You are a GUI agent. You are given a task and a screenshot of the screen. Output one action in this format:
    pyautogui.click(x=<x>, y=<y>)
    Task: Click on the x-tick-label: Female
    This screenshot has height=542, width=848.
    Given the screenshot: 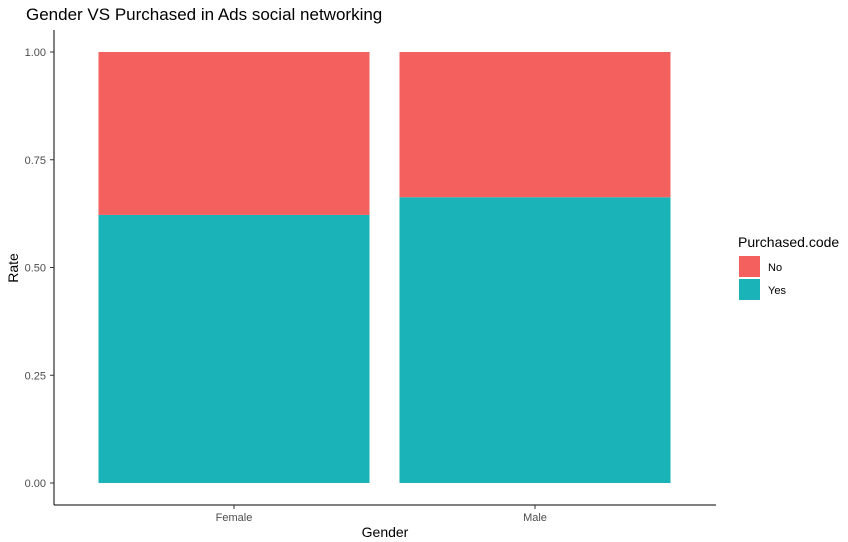 What is the action you would take?
    pyautogui.click(x=234, y=518)
    